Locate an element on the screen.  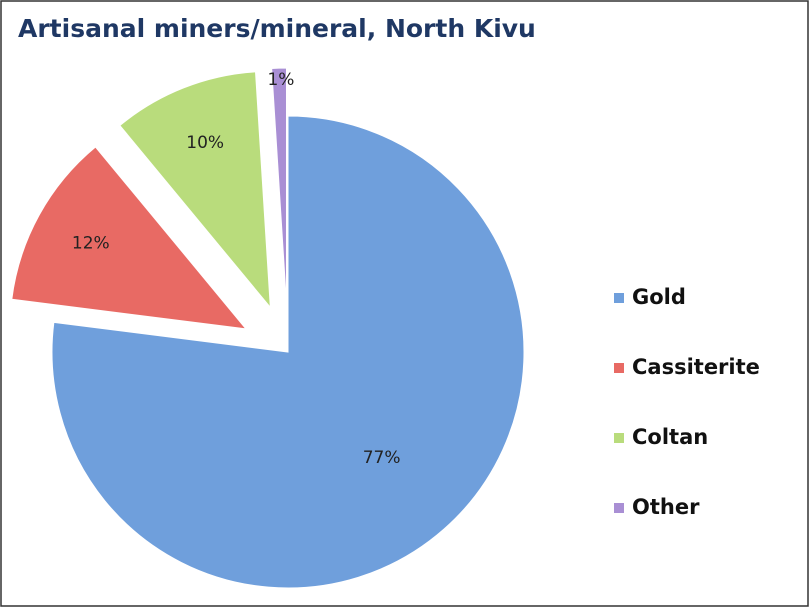
legend-label: Other is located at coordinates (666, 507).